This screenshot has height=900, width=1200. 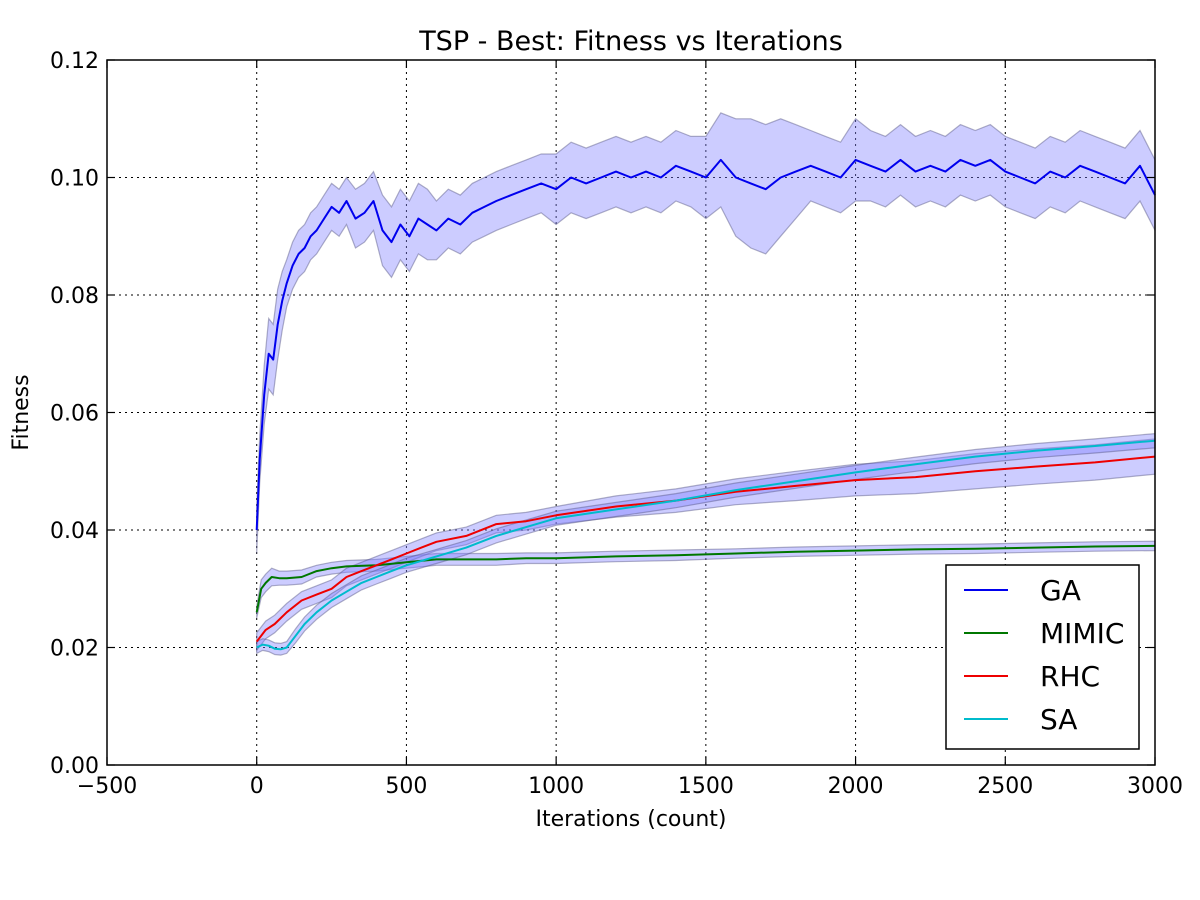 What do you see at coordinates (1070, 676) in the screenshot?
I see `legend-label-rhc: RHC` at bounding box center [1070, 676].